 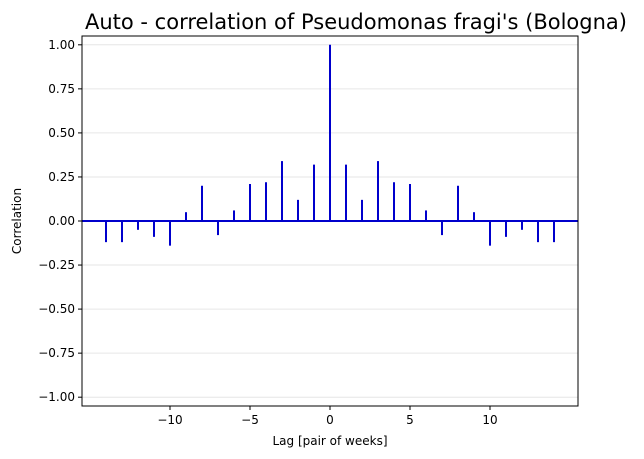 I want to click on y-tick-label: −0.25, so click(x=56, y=265).